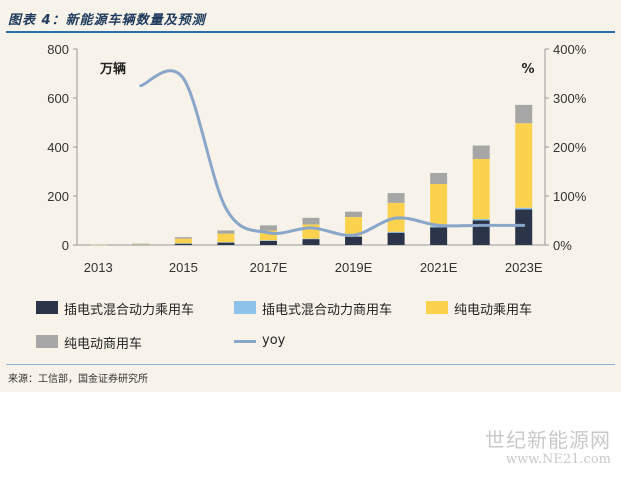 The image size is (621, 484). Describe the element at coordinates (58, 147) in the screenshot. I see `y-left-tick-label: 400` at that location.